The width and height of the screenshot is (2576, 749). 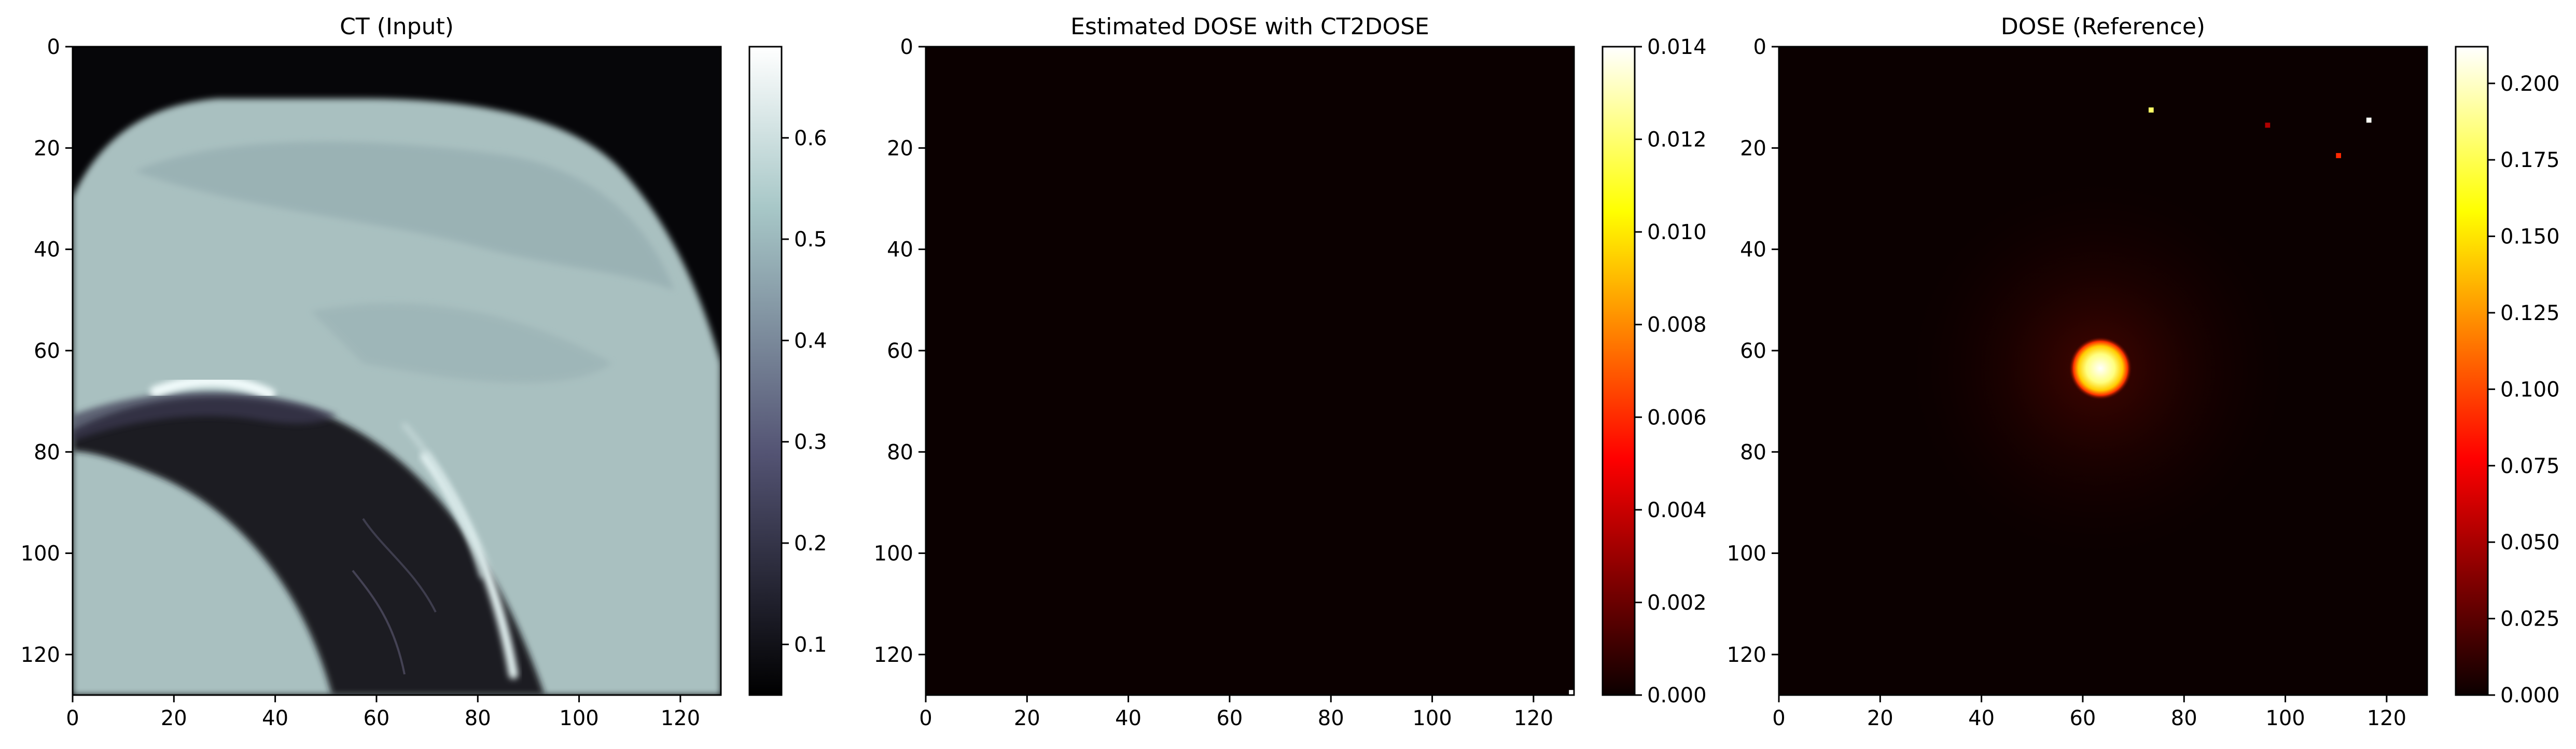 I want to click on estimated-hot-pixels, so click(x=1571, y=692).